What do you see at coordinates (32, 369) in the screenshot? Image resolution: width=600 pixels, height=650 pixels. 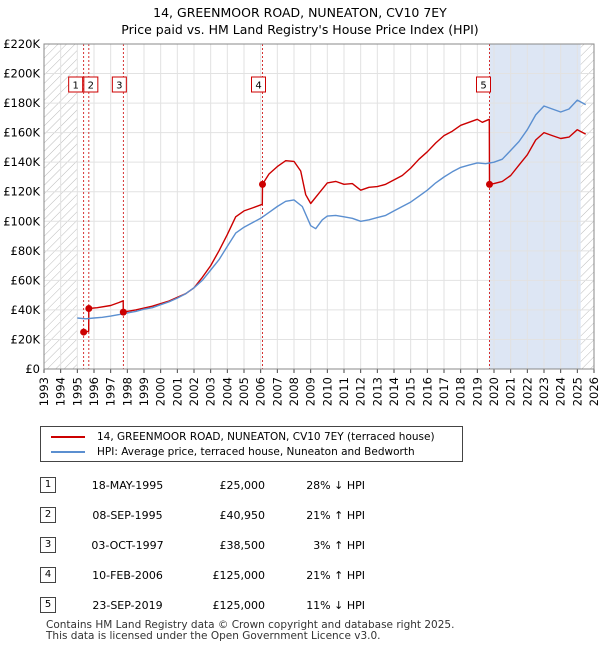 I see `y-tick-label: £0` at bounding box center [32, 369].